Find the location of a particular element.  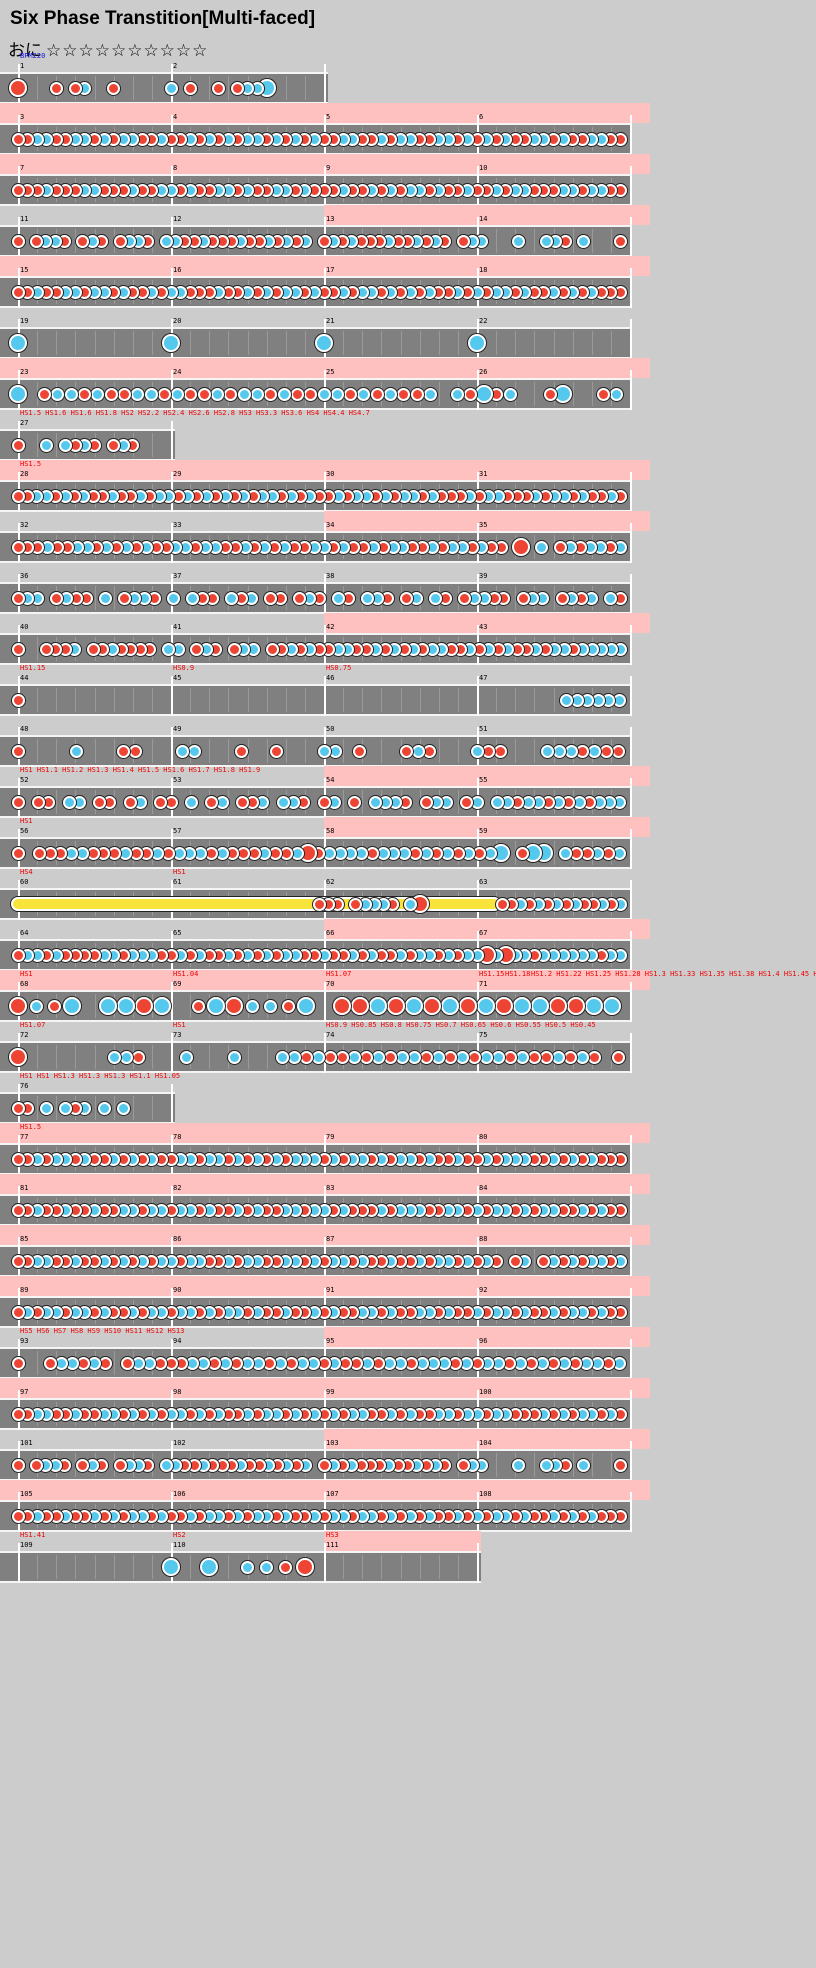

measure-number: 66 is located at coordinates (330, 933).